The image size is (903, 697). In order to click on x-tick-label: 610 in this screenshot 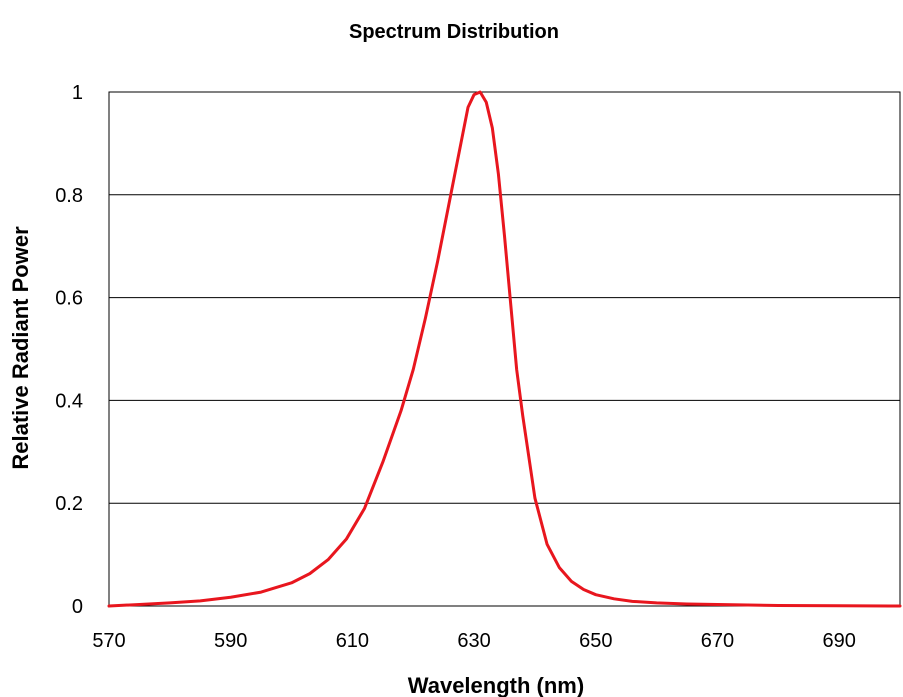, I will do `click(352, 641)`.